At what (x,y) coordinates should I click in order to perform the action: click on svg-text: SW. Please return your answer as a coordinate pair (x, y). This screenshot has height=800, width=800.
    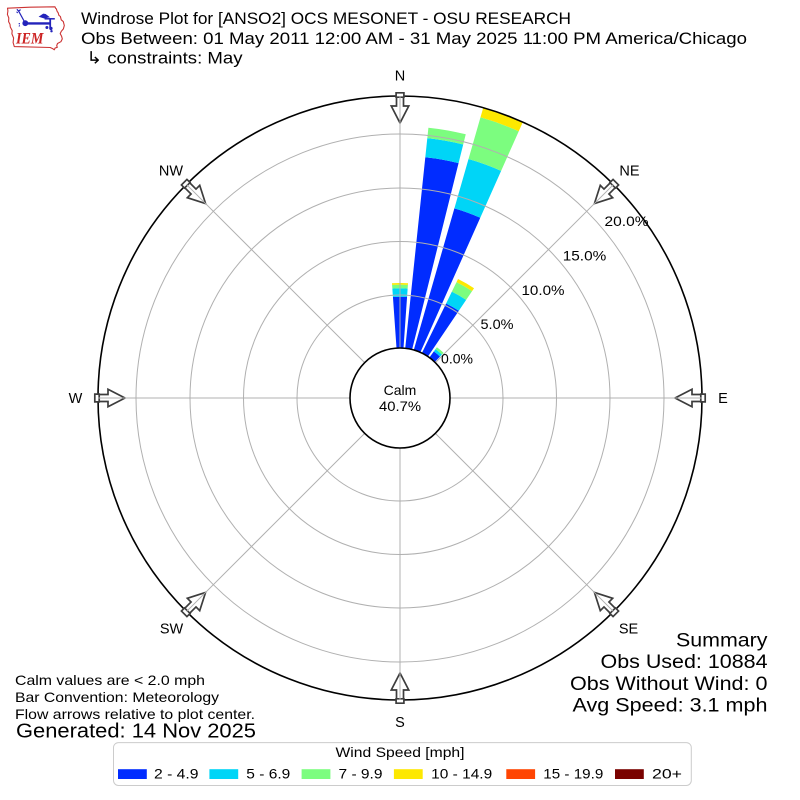
    Looking at the image, I should click on (172, 630).